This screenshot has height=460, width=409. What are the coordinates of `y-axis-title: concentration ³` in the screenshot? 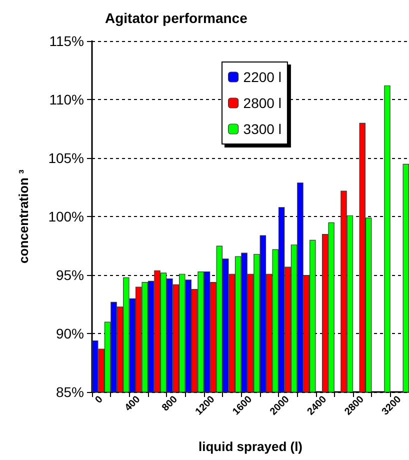 It's located at (23, 216).